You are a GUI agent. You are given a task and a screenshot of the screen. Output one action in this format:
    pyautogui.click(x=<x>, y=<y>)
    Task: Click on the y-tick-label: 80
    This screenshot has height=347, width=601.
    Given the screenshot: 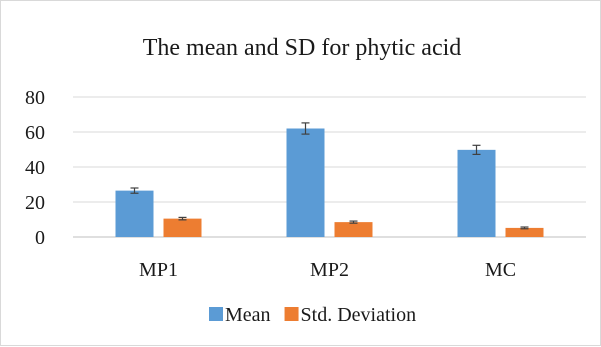 What is the action you would take?
    pyautogui.click(x=35, y=98)
    